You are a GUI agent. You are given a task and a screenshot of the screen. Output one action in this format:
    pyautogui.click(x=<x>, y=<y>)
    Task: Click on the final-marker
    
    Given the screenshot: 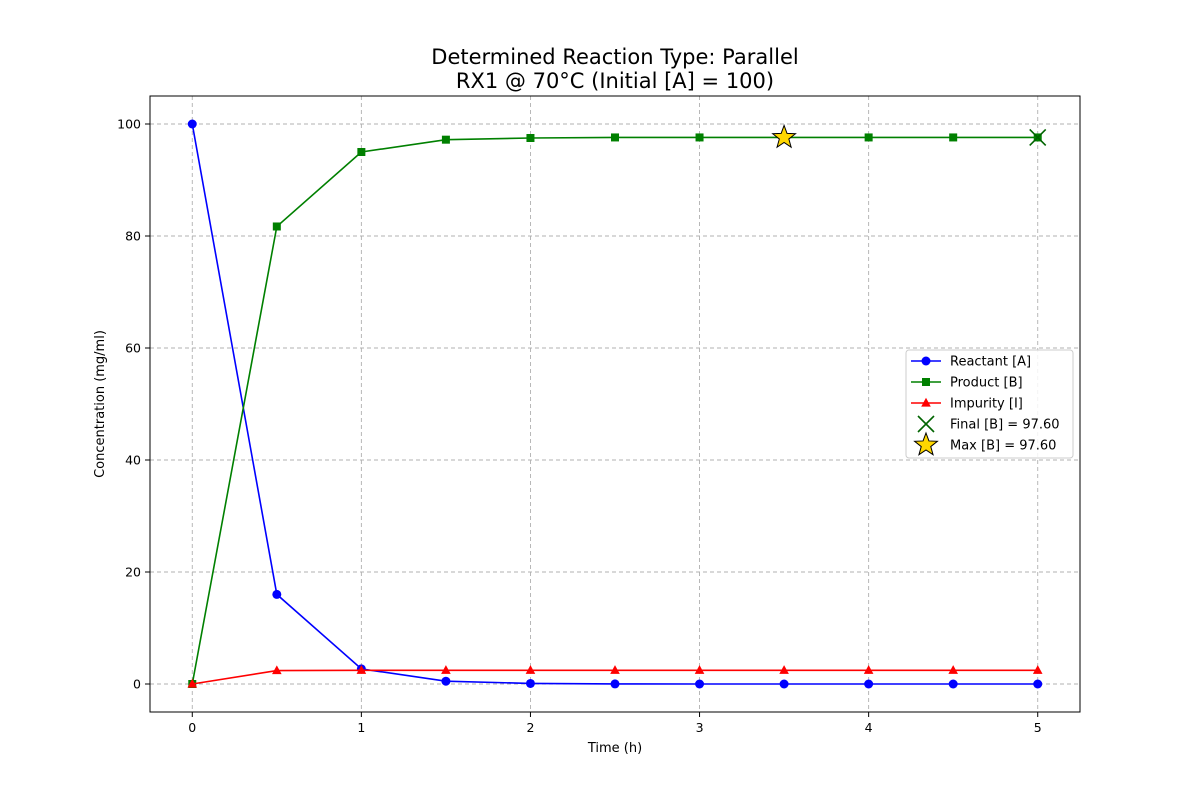 What is the action you would take?
    pyautogui.click(x=1038, y=137)
    